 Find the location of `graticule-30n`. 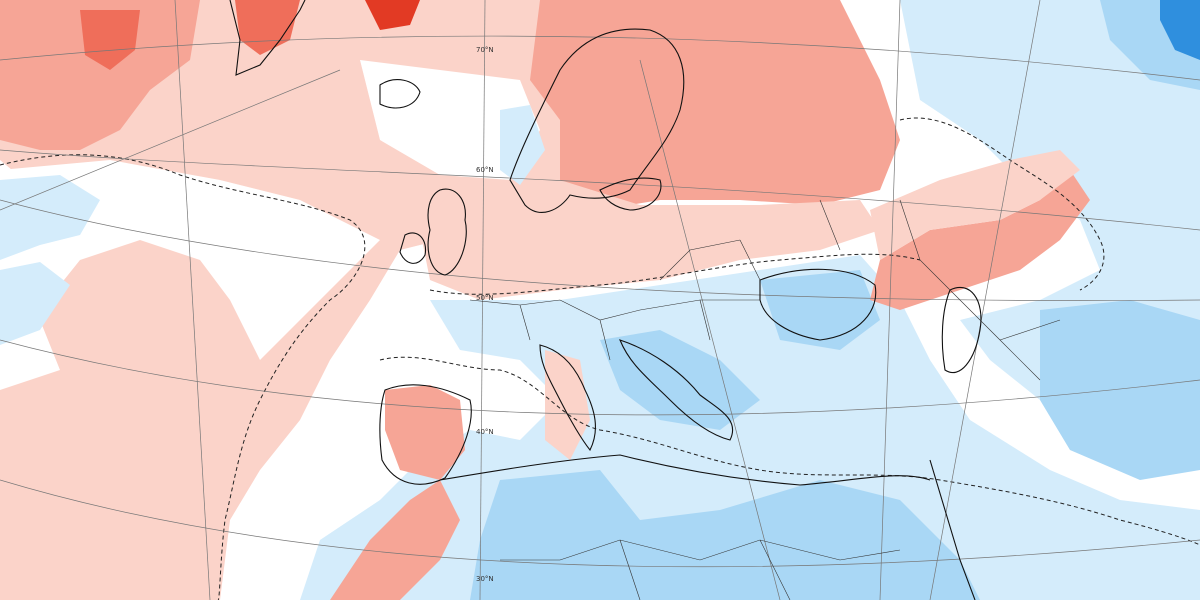

graticule-30n is located at coordinates (600, 523).